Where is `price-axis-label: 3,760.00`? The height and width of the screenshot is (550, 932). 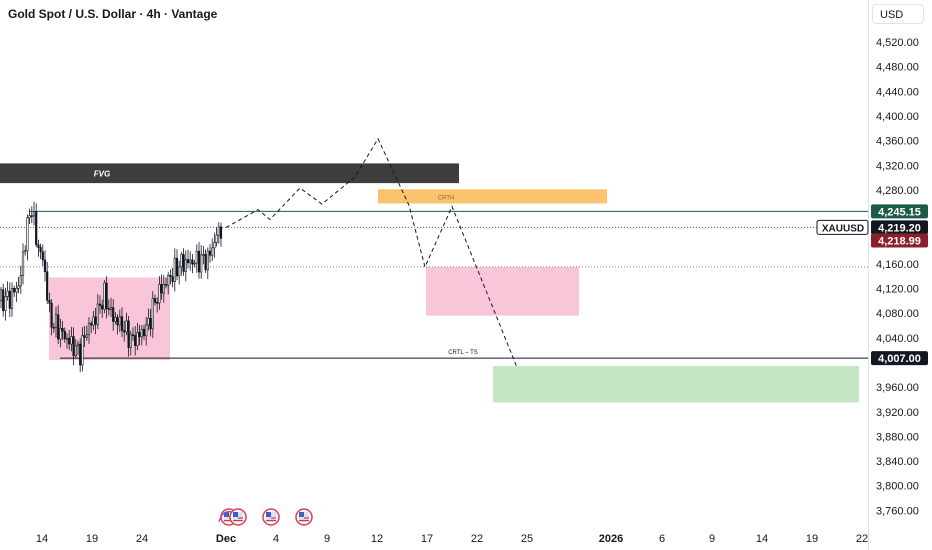 price-axis-label: 3,760.00 is located at coordinates (897, 511).